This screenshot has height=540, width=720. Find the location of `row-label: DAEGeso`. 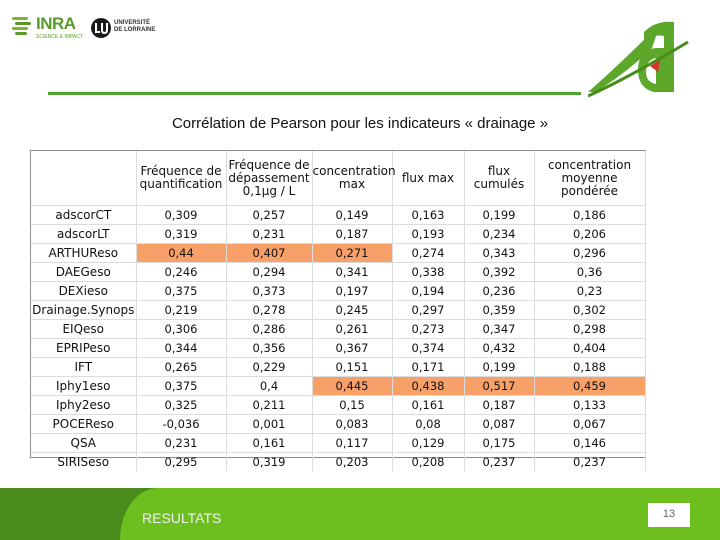

row-label: DAEGeso is located at coordinates (84, 272).